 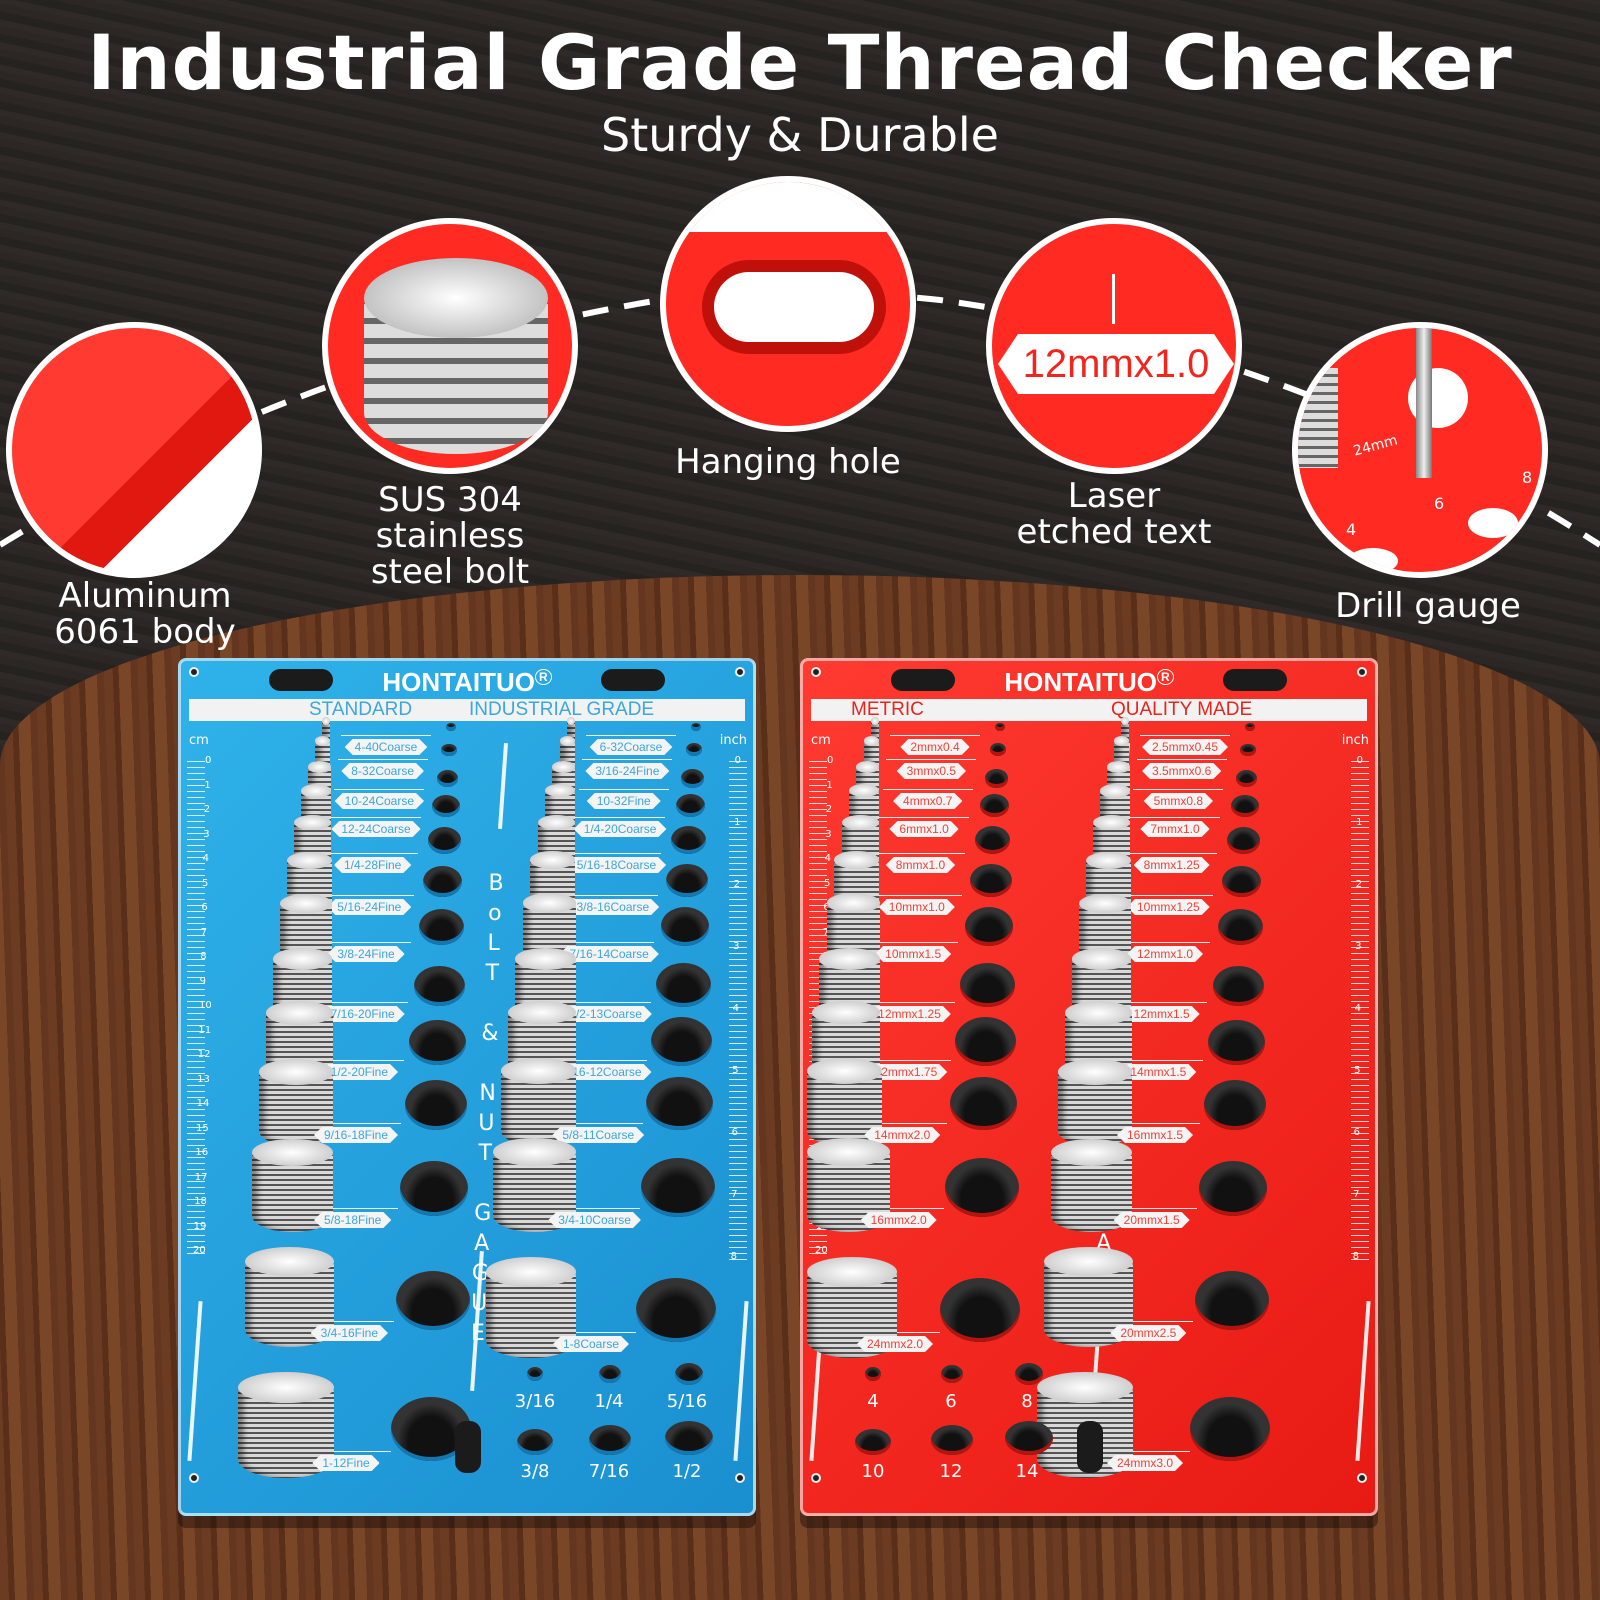 I want to click on thread-size-label: 20mmx1.5, so click(x=1152, y=1220).